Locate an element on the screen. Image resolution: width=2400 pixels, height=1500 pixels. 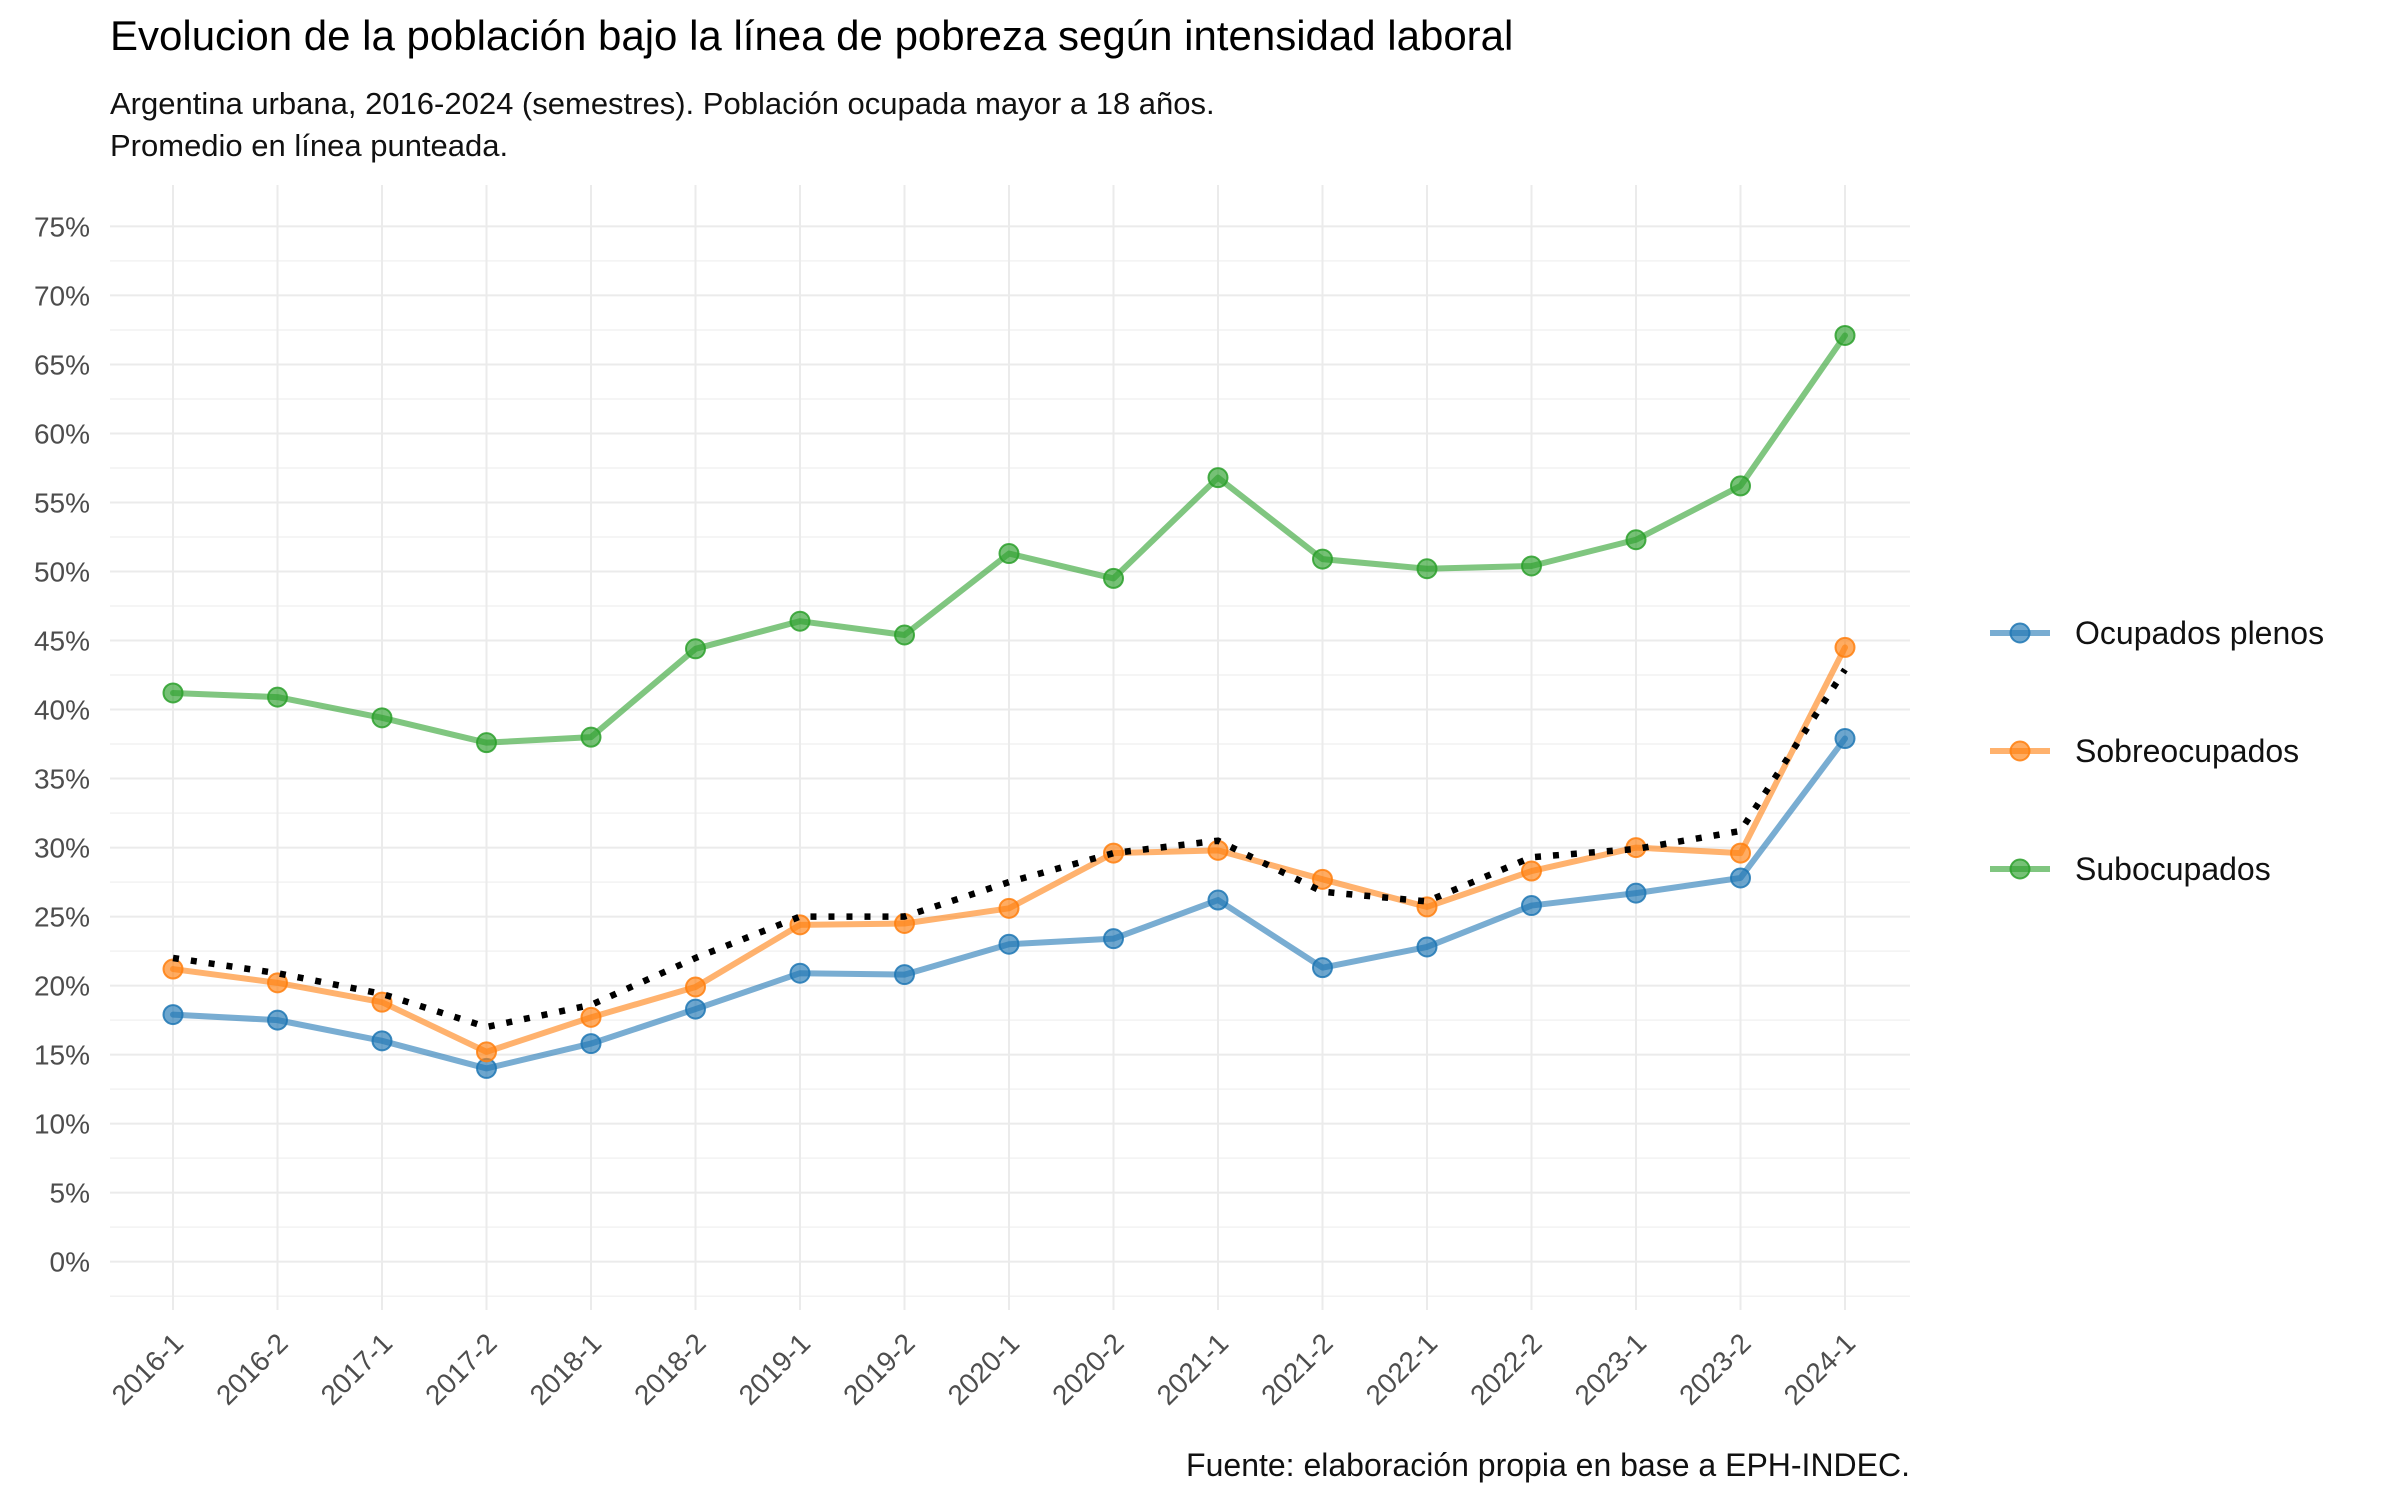
x-tick-label: 2017-2 is located at coordinates (461, 1369).